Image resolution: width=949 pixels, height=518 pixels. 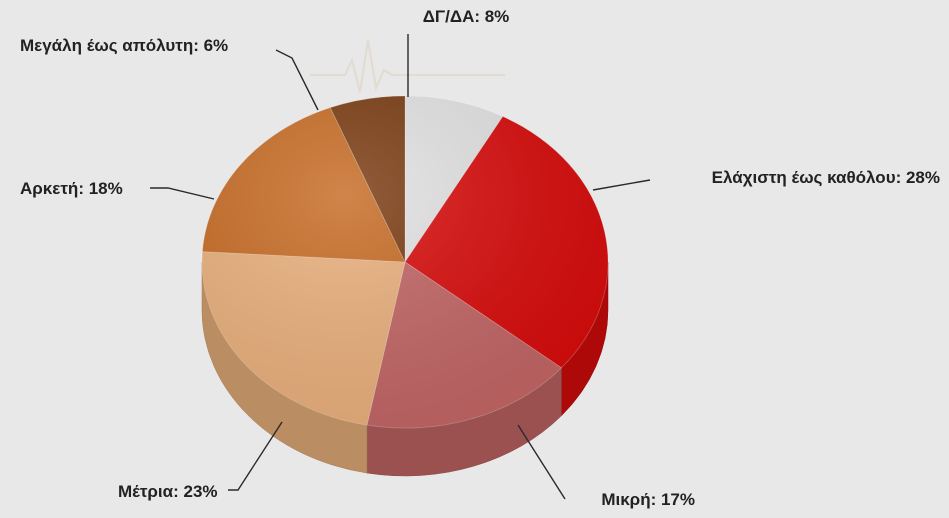 I want to click on slice-label-μεγάλη-έως-απόλυτη: Μεγάλη έως απόλυτη: 6%, so click(x=124, y=45).